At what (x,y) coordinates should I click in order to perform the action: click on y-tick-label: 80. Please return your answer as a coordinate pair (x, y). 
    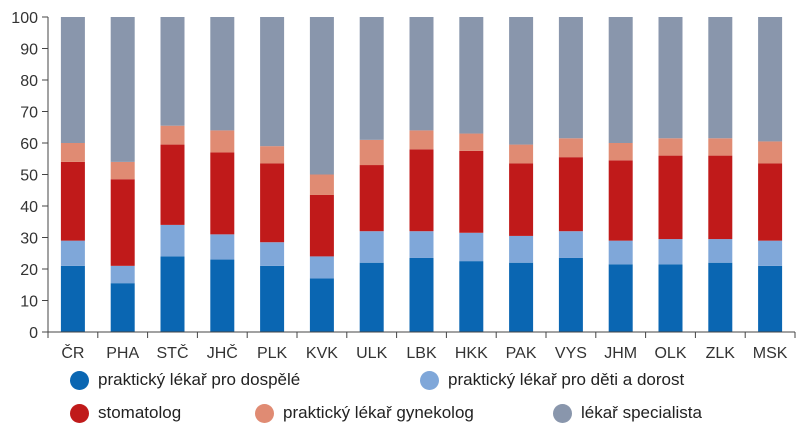
    Looking at the image, I should click on (29, 81).